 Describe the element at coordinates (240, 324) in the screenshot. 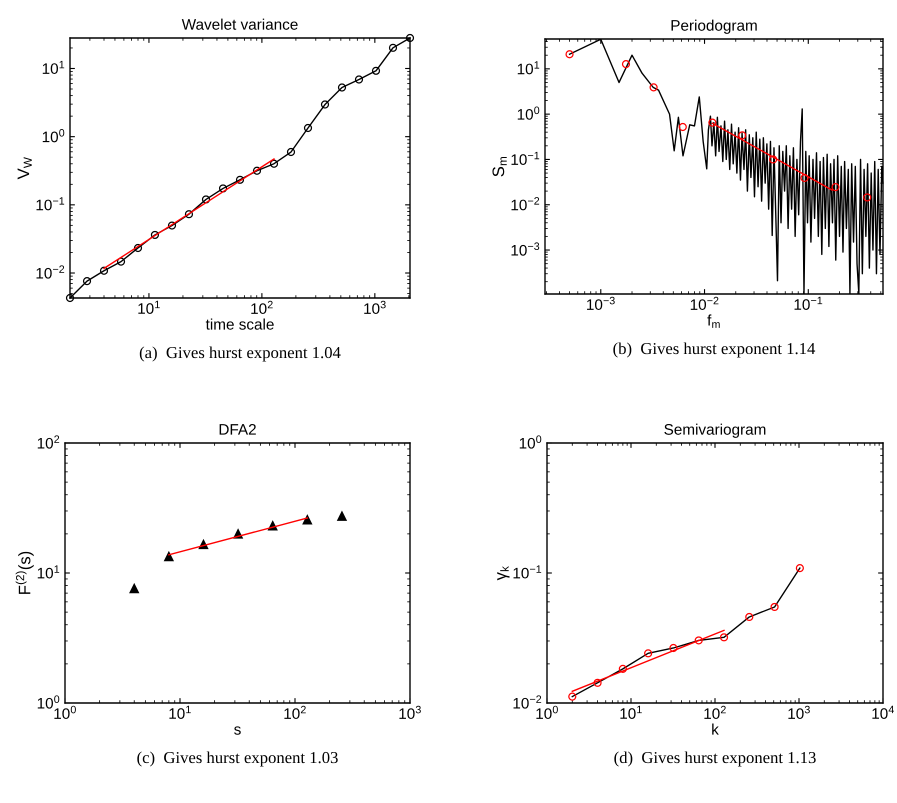

I see `x-axis-title: time scale` at that location.